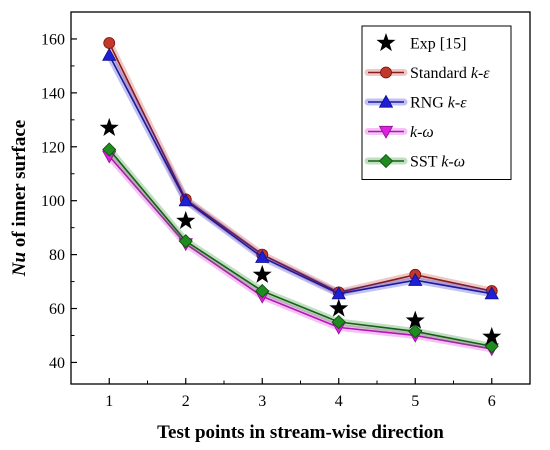 The height and width of the screenshot is (450, 550). What do you see at coordinates (57, 255) in the screenshot?
I see `y-tick-label: 80` at bounding box center [57, 255].